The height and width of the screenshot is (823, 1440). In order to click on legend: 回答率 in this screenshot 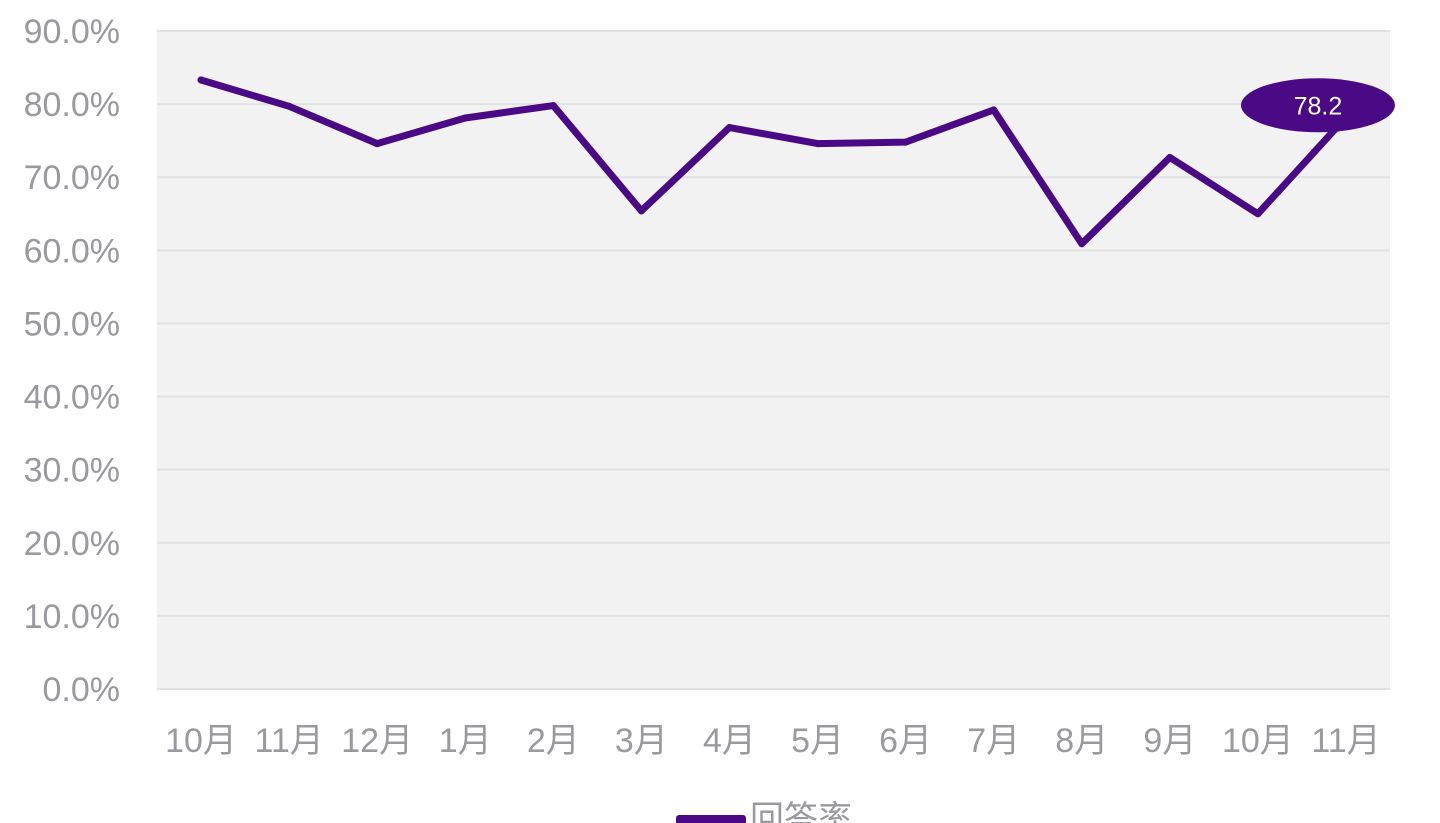, I will do `click(764, 811)`.